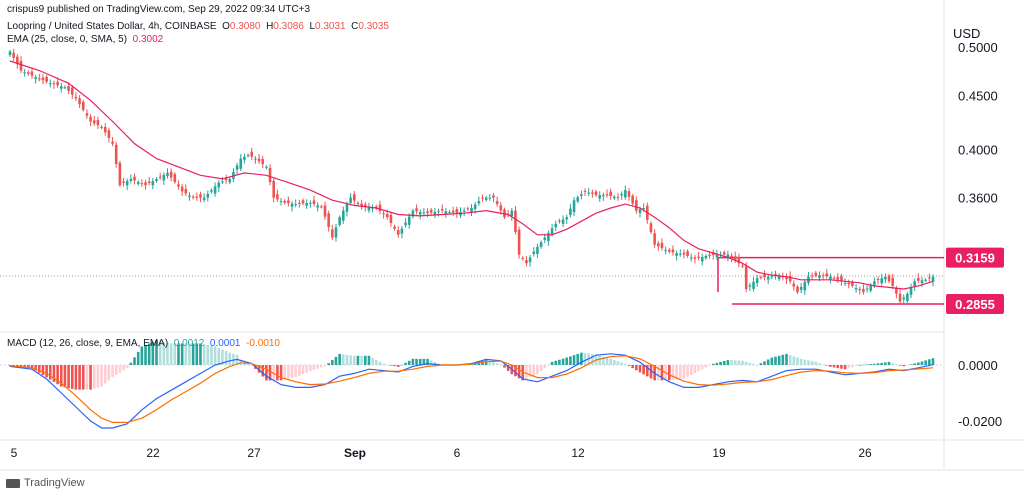  Describe the element at coordinates (148, 39) in the screenshot. I see `ema-value: 0.3002` at that location.